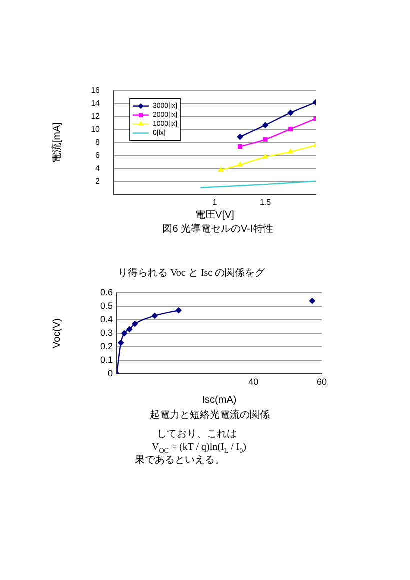 The image size is (410, 580). I want to click on y-tick-label: 8, so click(98, 143).